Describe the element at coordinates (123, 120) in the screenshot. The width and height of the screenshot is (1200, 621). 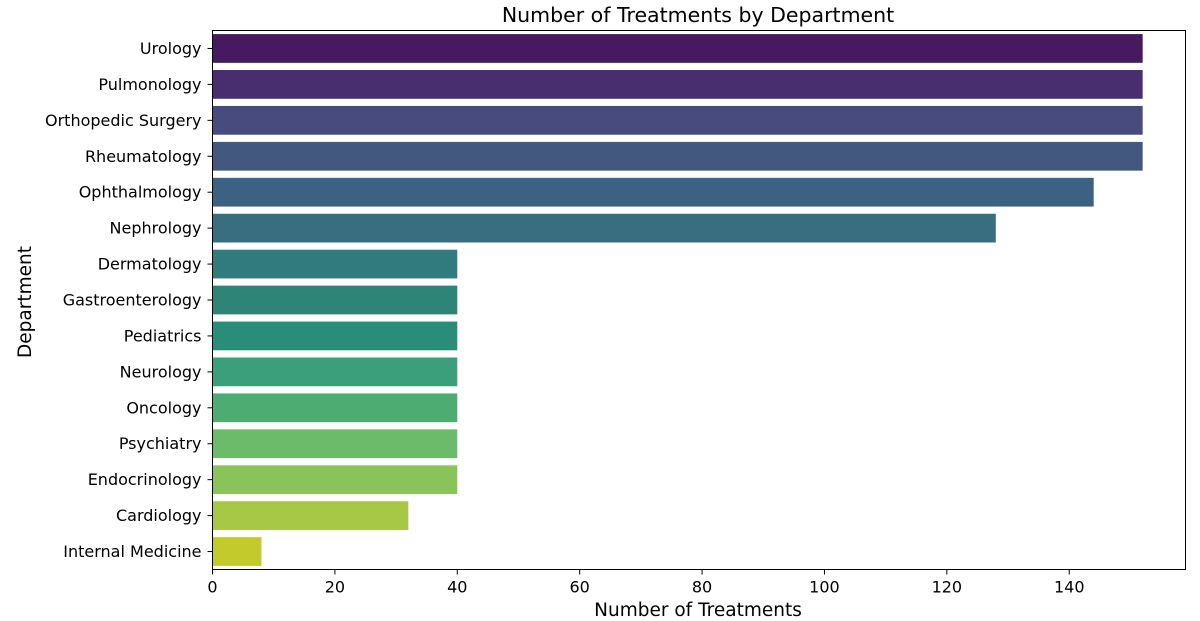
I see `y-tick-label: Orthopedic Surgery` at that location.